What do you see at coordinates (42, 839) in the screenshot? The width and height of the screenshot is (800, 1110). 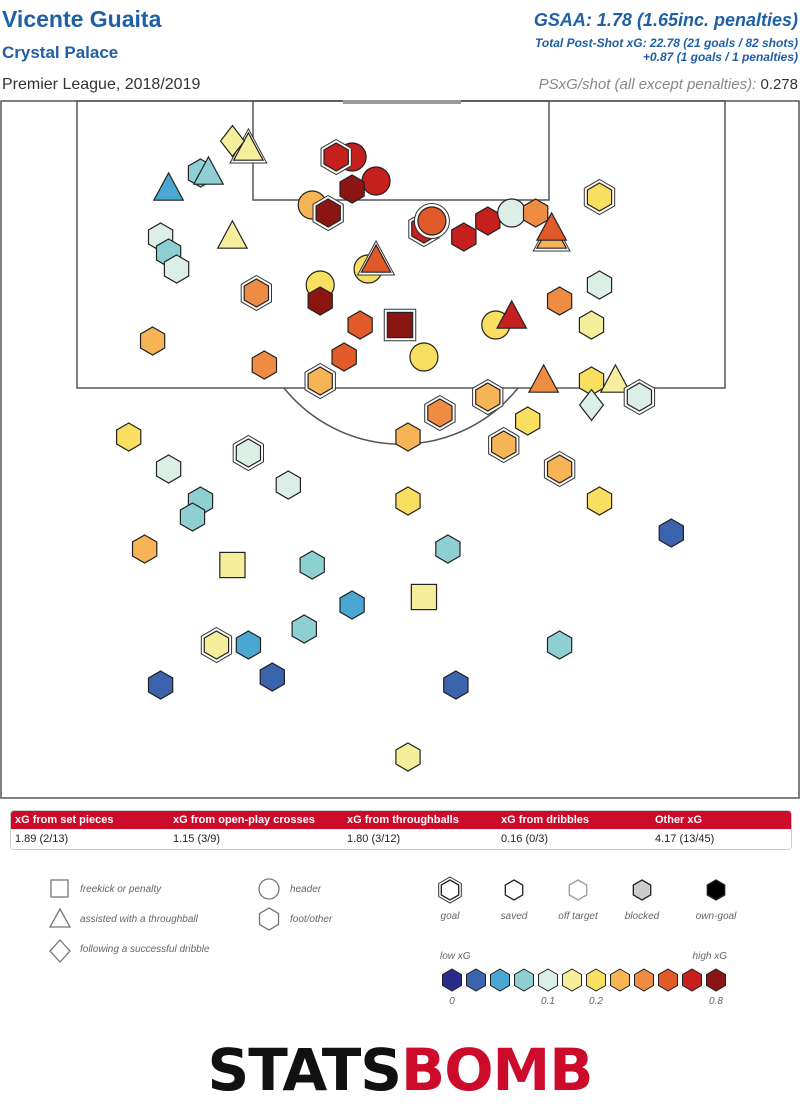 I see `xg-value-set-pieces: 1.89 (2/13)` at bounding box center [42, 839].